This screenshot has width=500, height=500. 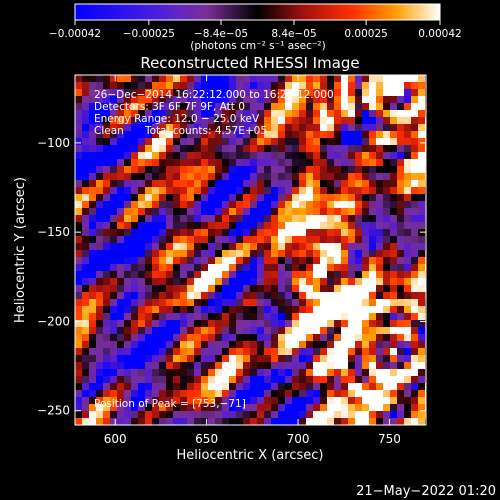 I want to click on colorbar-gradient, so click(x=257, y=12).